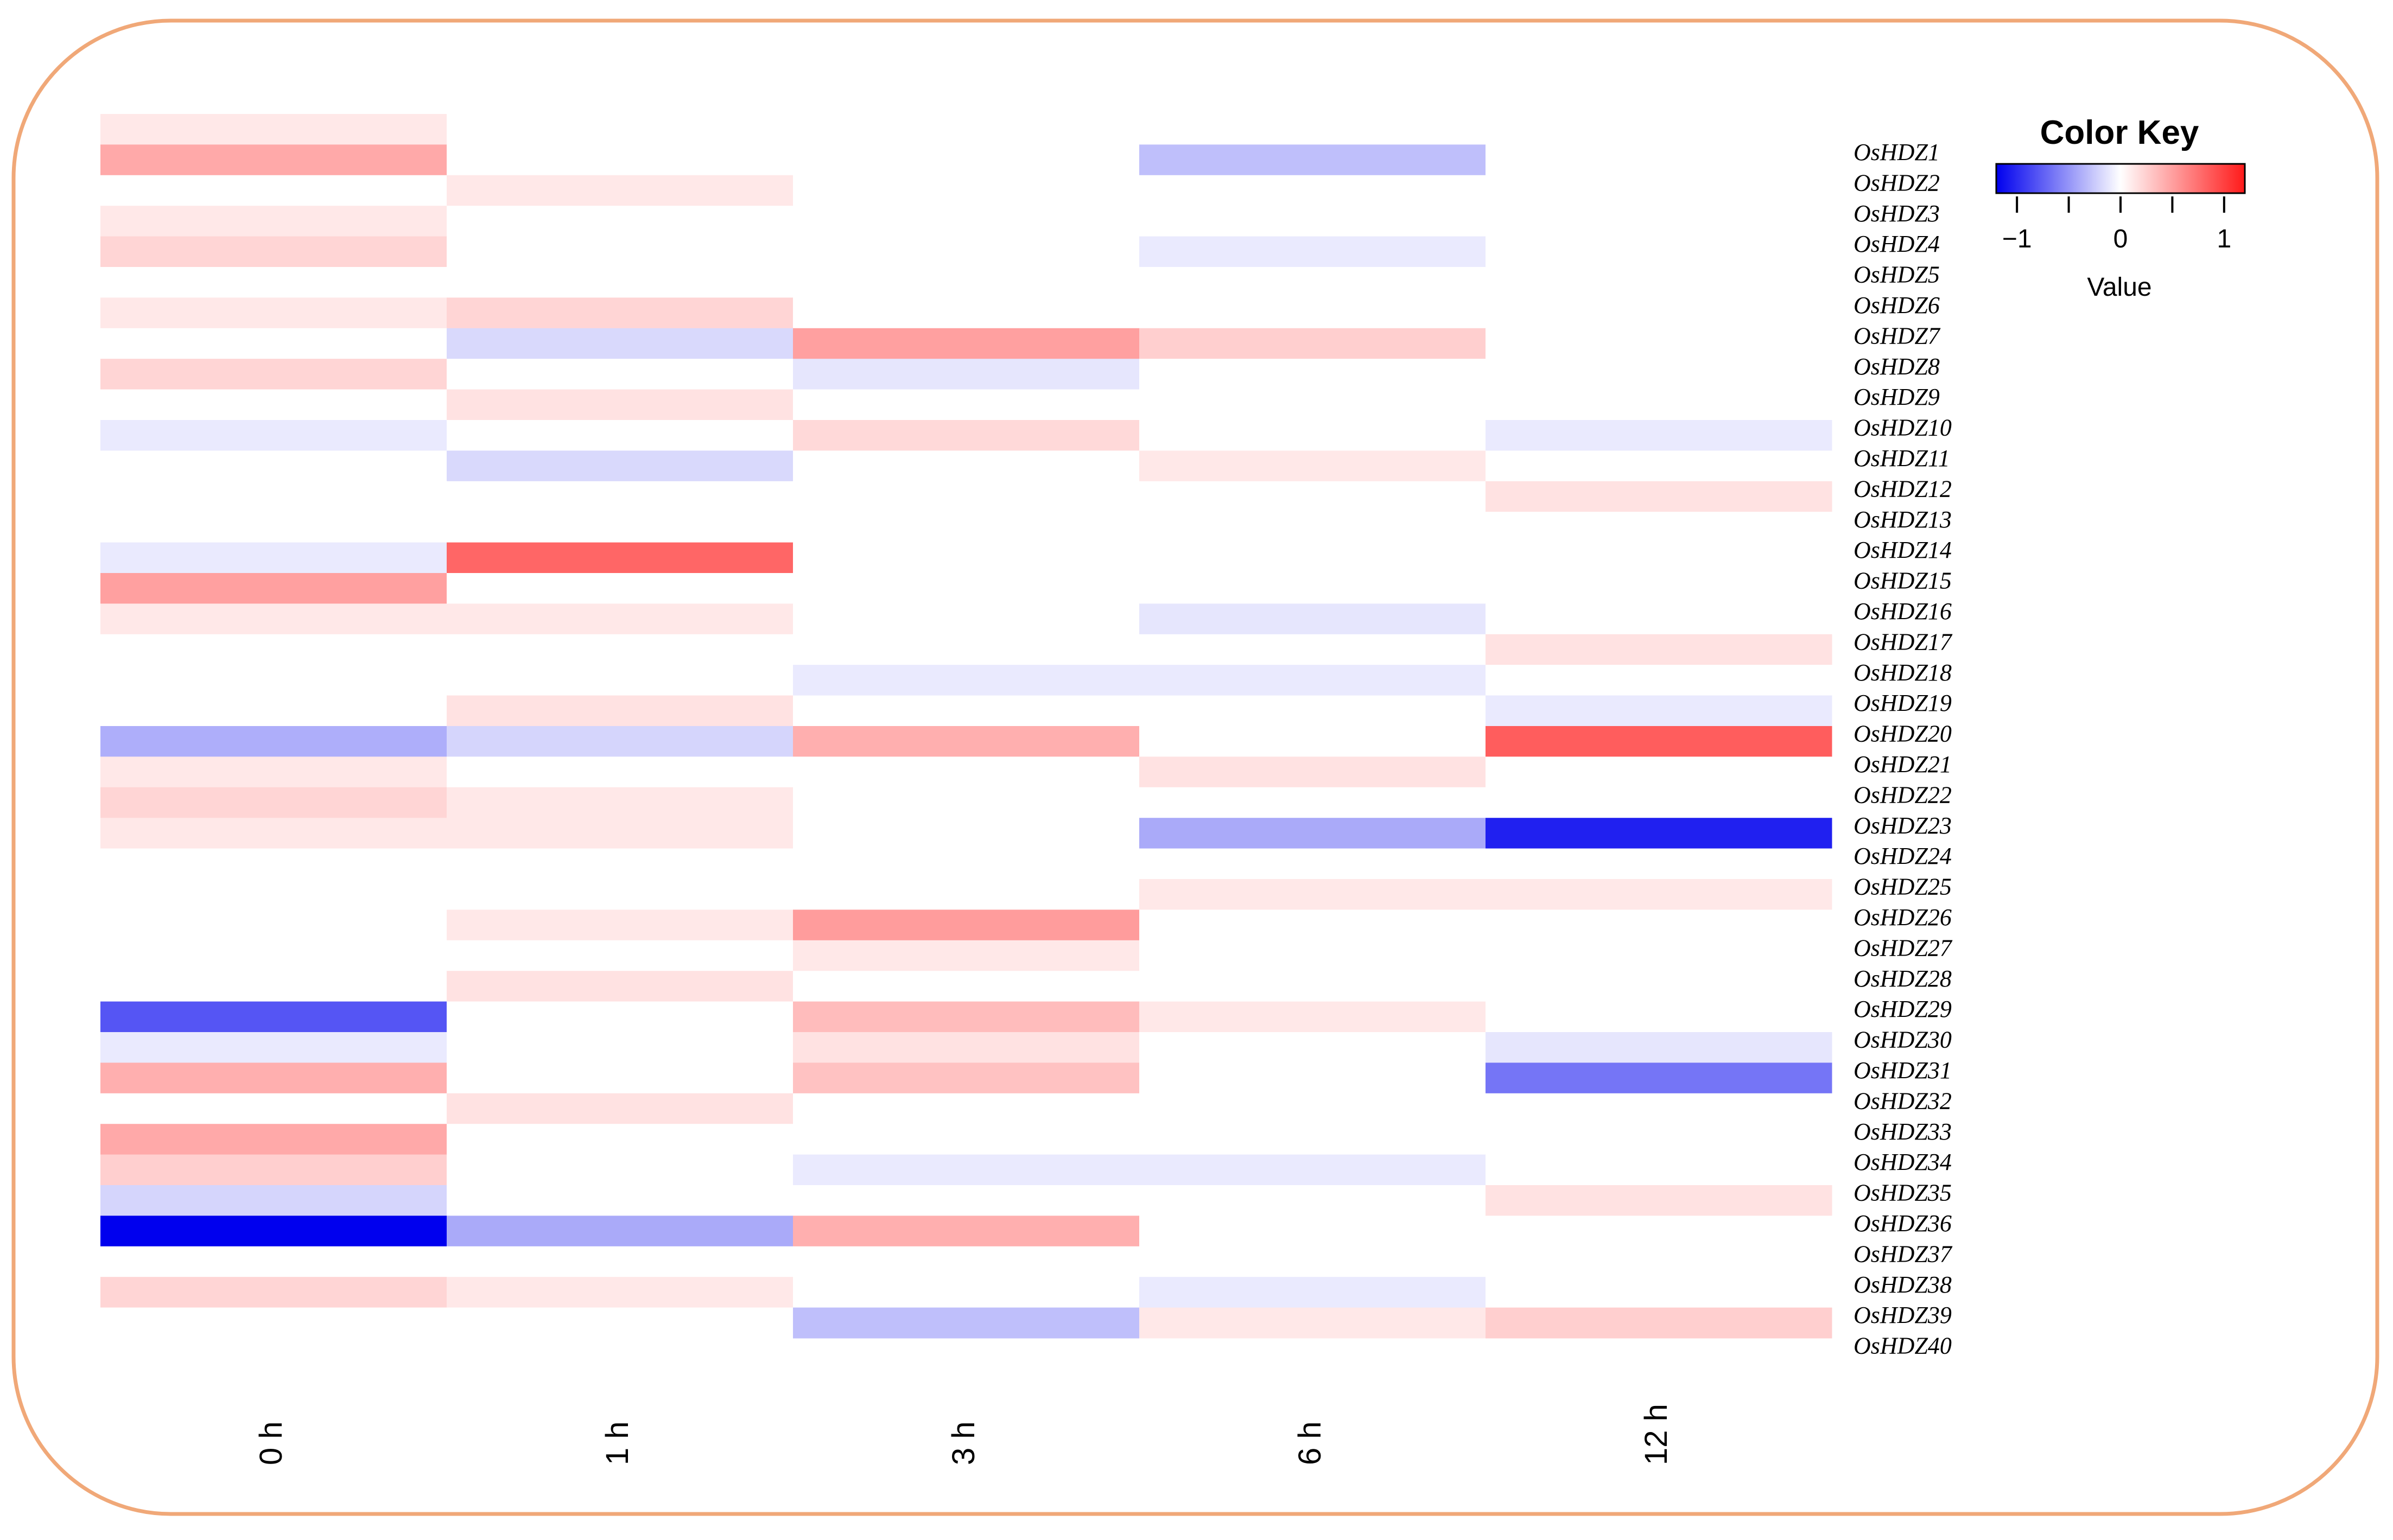 This screenshot has height=1540, width=2393. Describe the element at coordinates (274, 435) in the screenshot. I see `heat-cell-oshdz11-0h` at that location.